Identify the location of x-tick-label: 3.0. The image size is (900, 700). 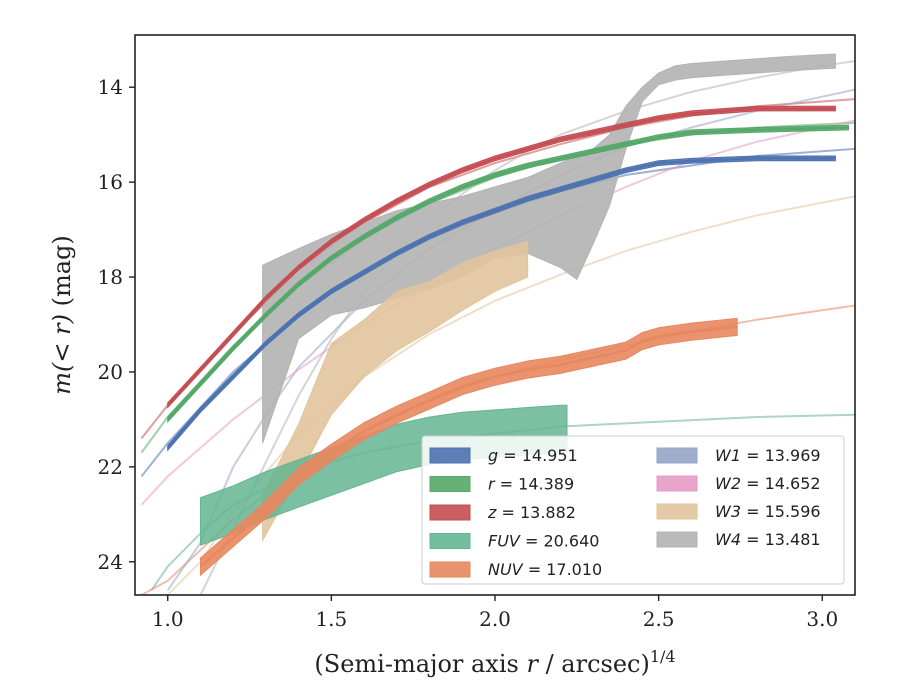
(822, 619).